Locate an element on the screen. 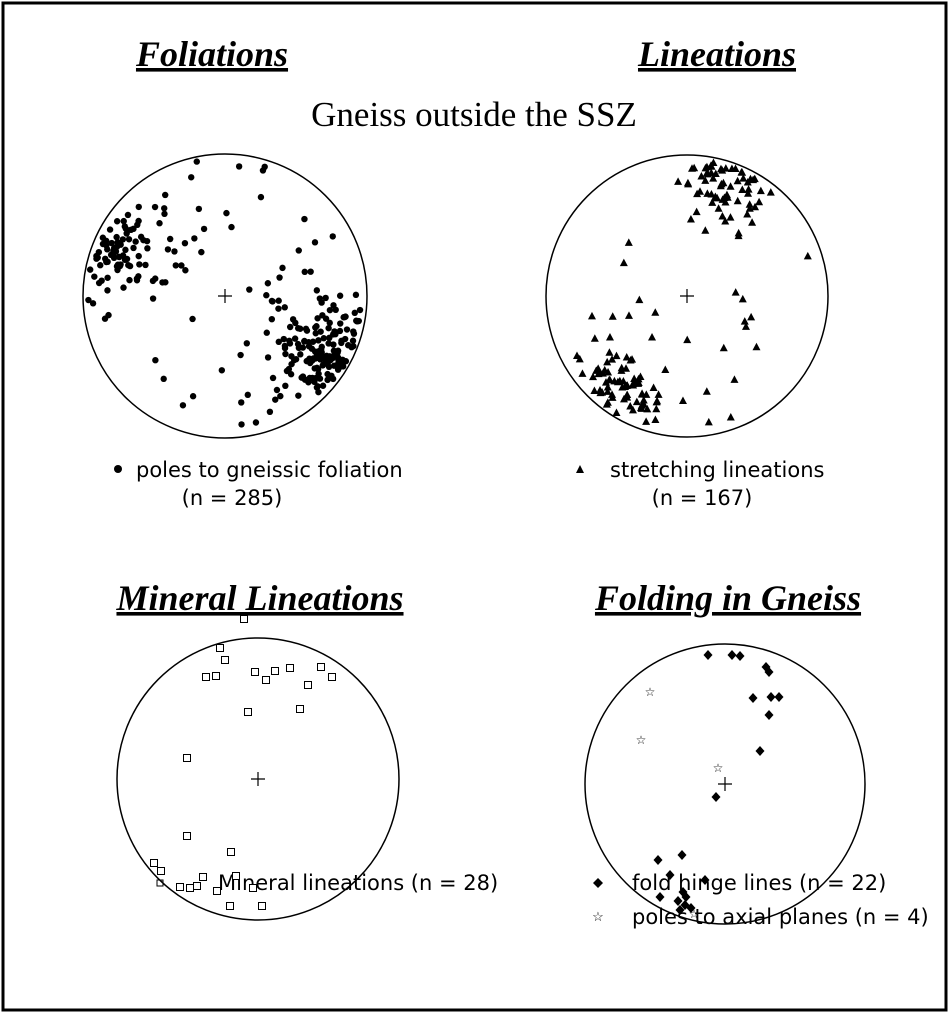  legend-symbol is located at coordinates (580, 469).